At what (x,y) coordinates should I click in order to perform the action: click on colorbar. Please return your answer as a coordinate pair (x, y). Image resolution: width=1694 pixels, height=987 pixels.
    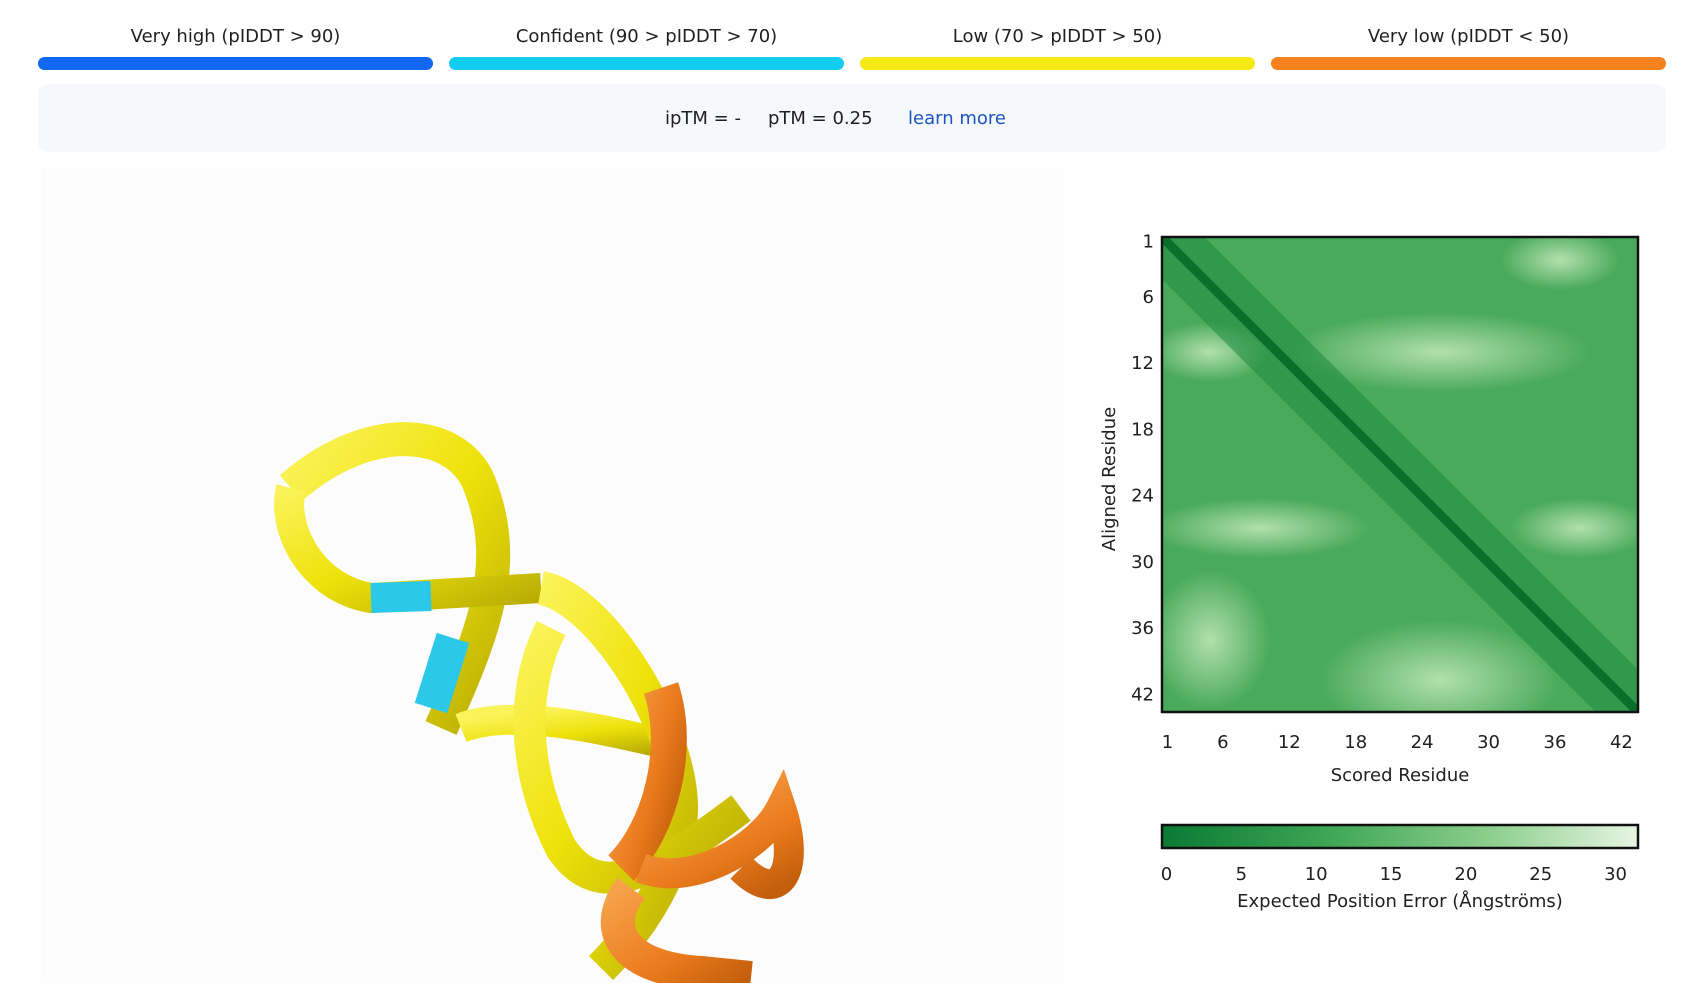
    Looking at the image, I should click on (1400, 836).